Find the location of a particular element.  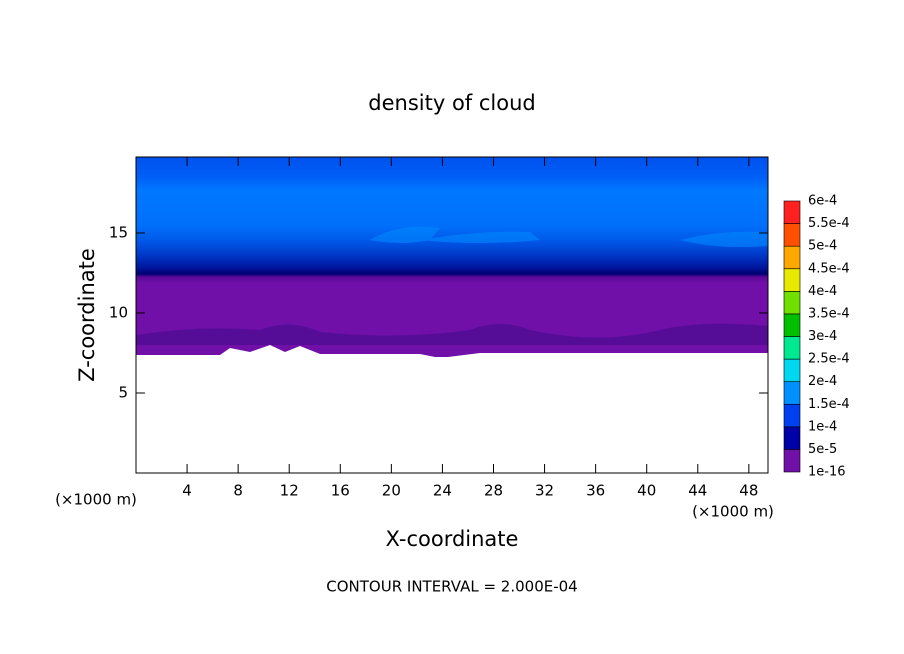

colorbar-label: 5e-5 is located at coordinates (822, 449).